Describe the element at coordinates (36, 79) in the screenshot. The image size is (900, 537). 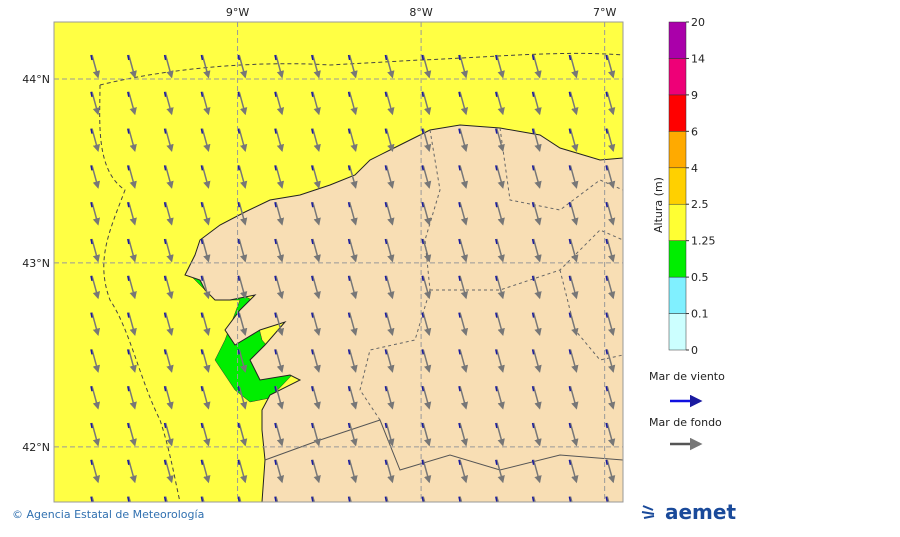
I see `lat-label: 44°N` at that location.